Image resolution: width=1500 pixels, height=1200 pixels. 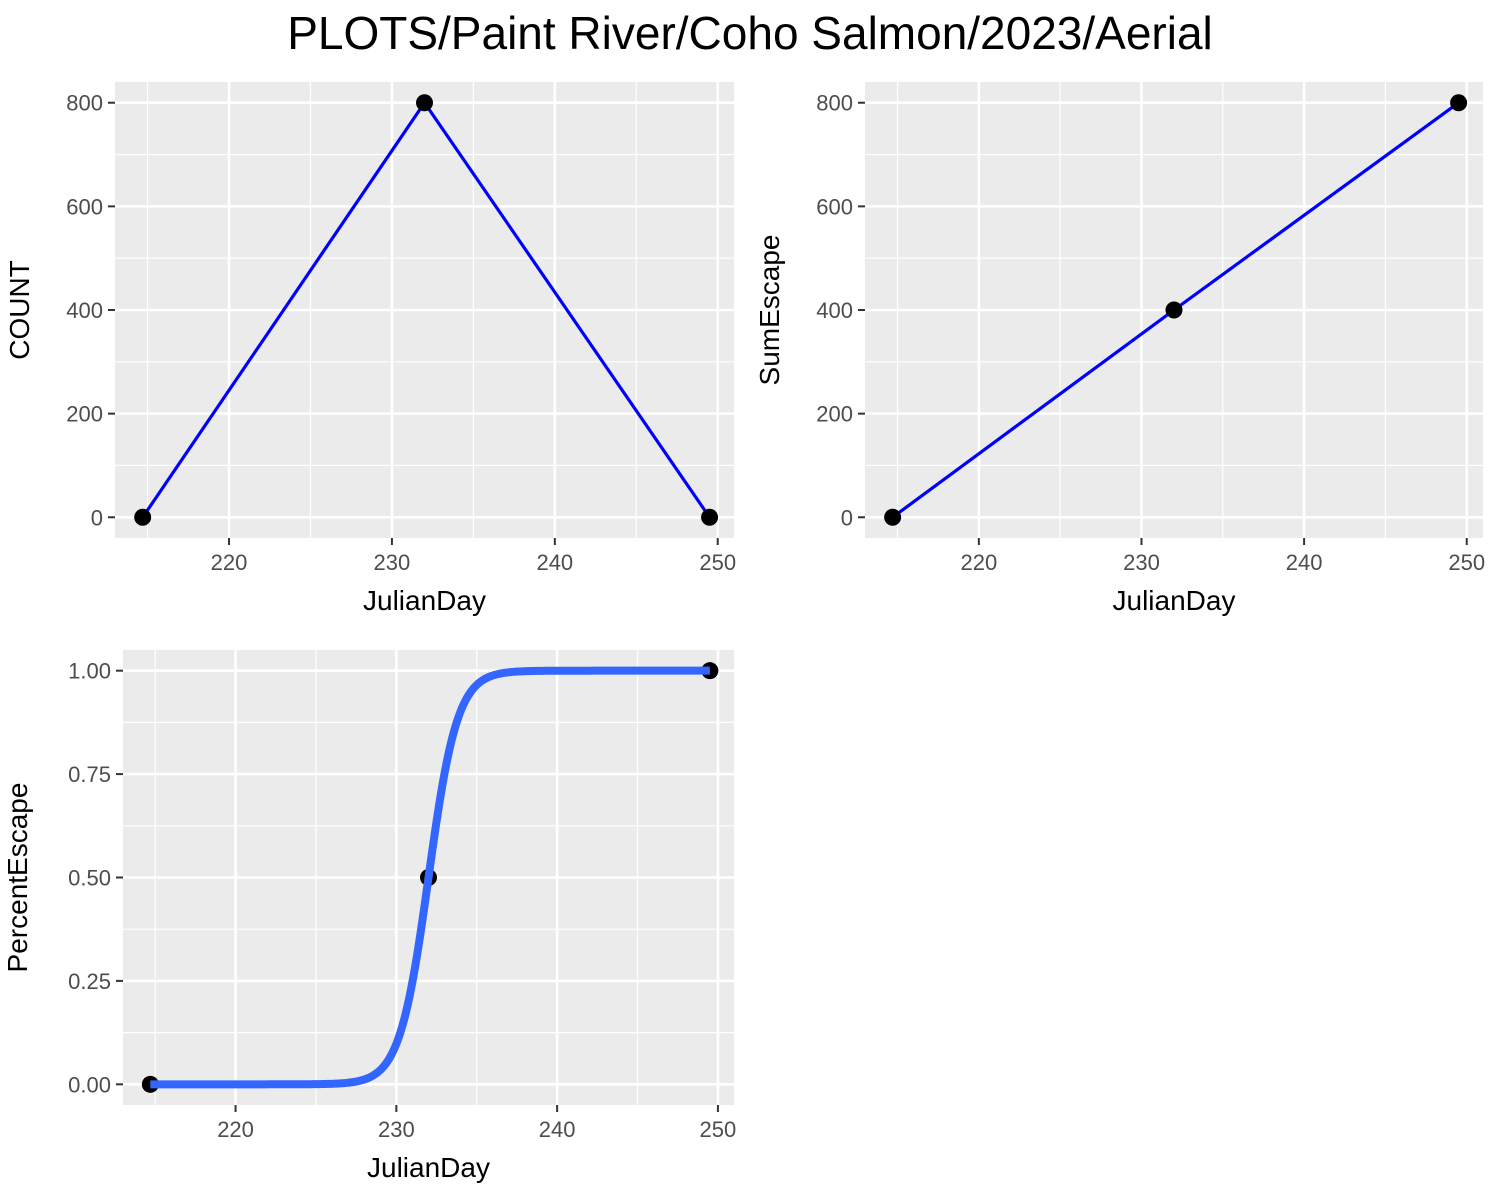 What do you see at coordinates (89, 774) in the screenshot?
I see `y-tick-label: 0.75` at bounding box center [89, 774].